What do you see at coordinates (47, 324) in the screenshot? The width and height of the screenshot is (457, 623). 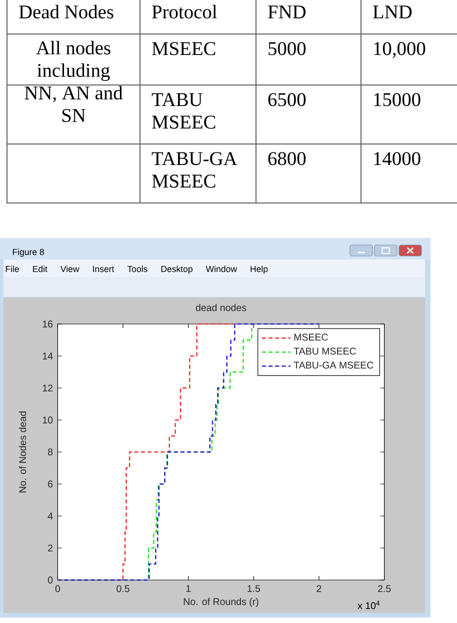 I see `y-tick-label: 16` at bounding box center [47, 324].